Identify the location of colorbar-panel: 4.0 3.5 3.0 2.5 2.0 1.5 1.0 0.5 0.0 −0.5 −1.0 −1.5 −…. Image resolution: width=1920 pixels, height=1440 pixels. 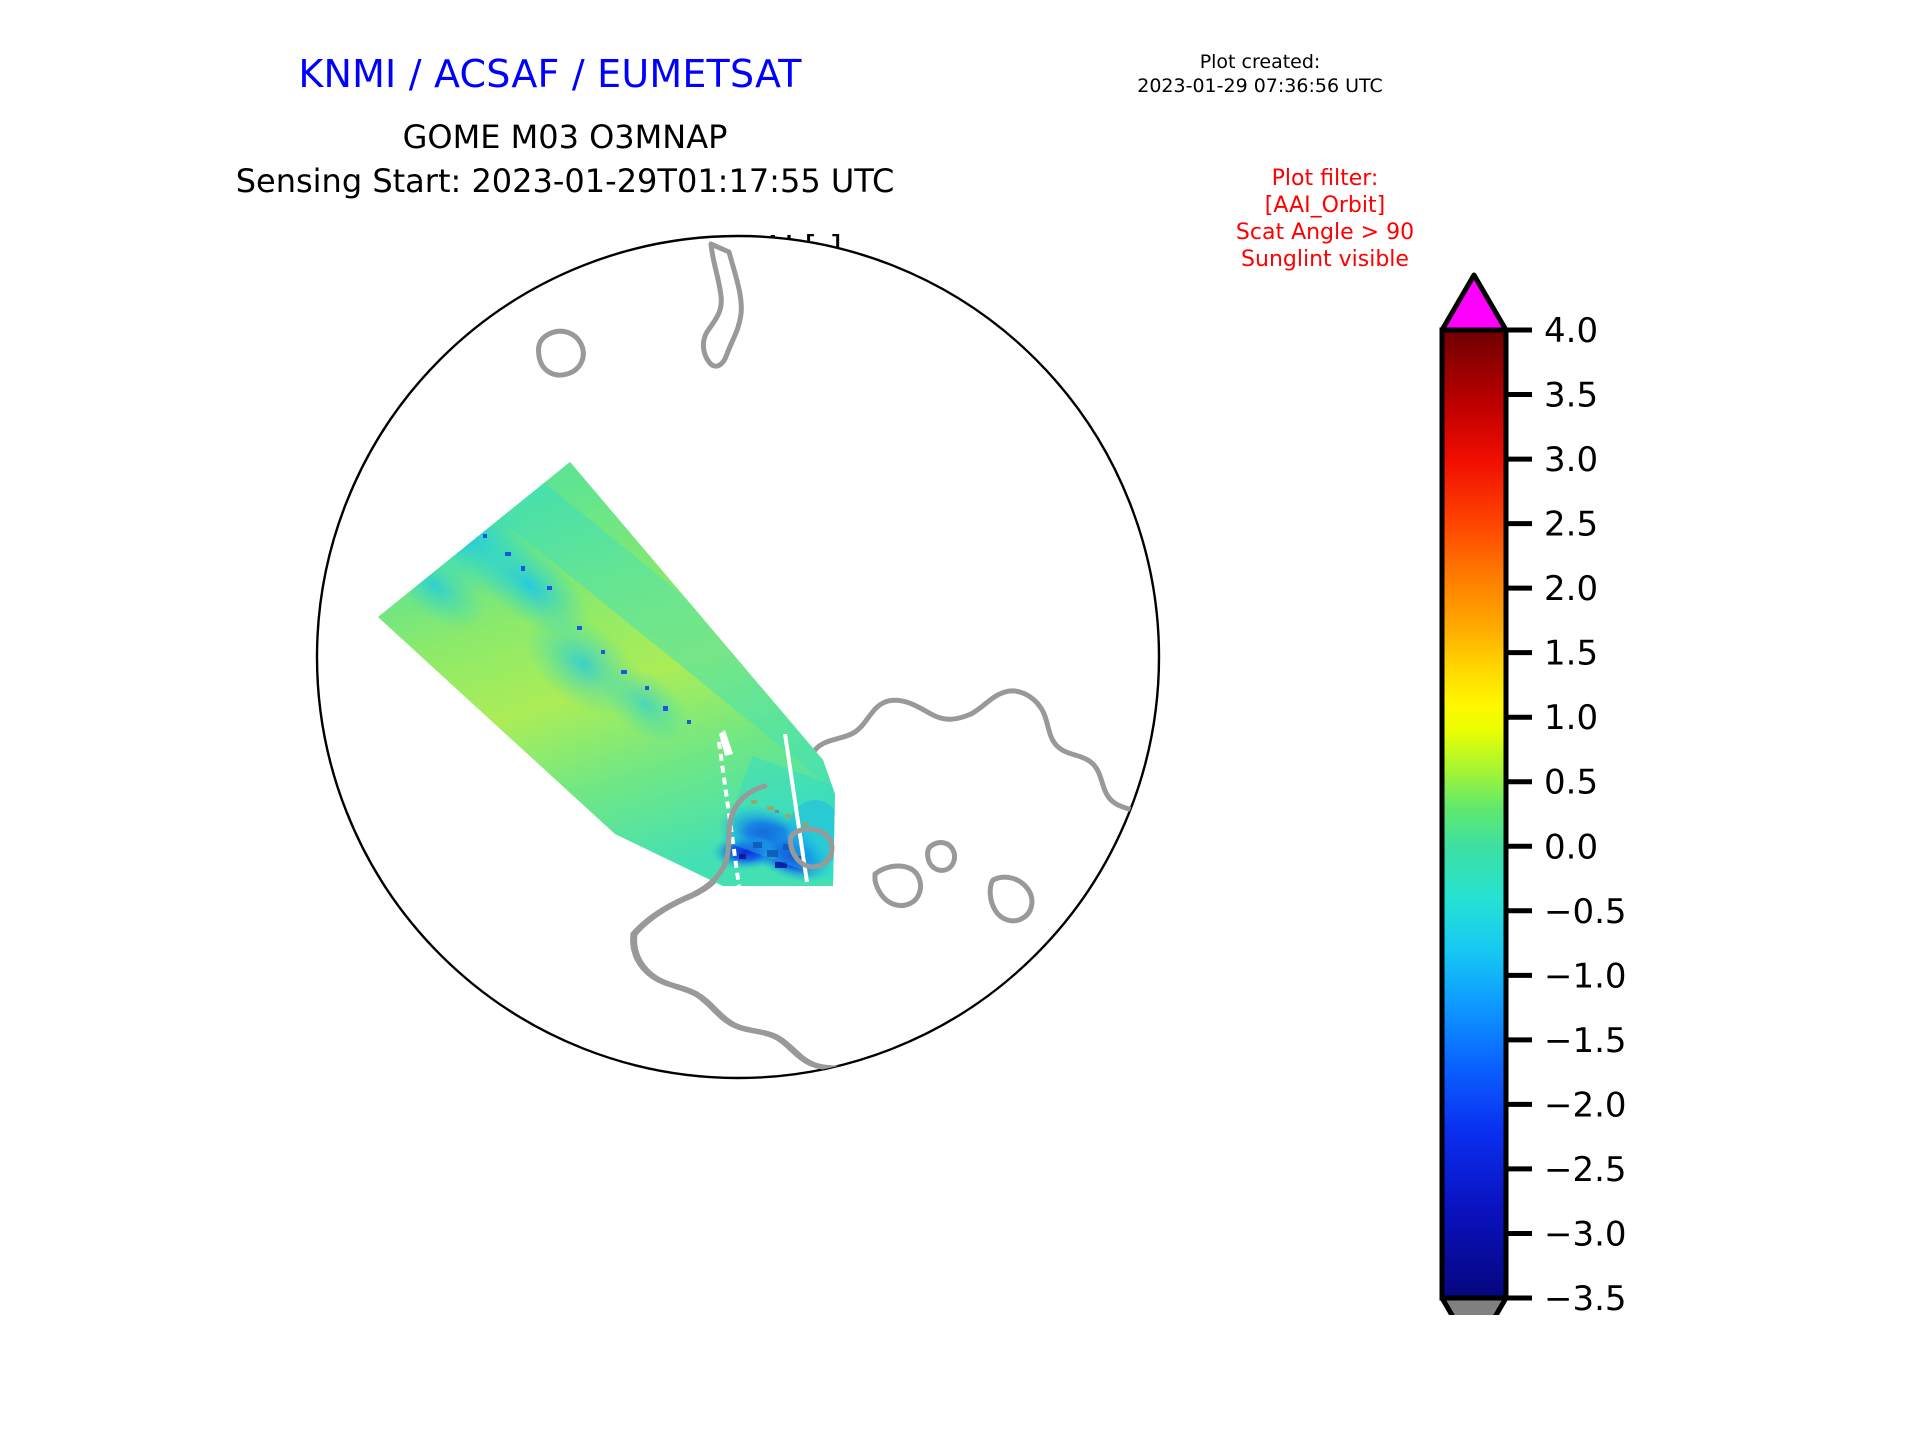
(1550, 770).